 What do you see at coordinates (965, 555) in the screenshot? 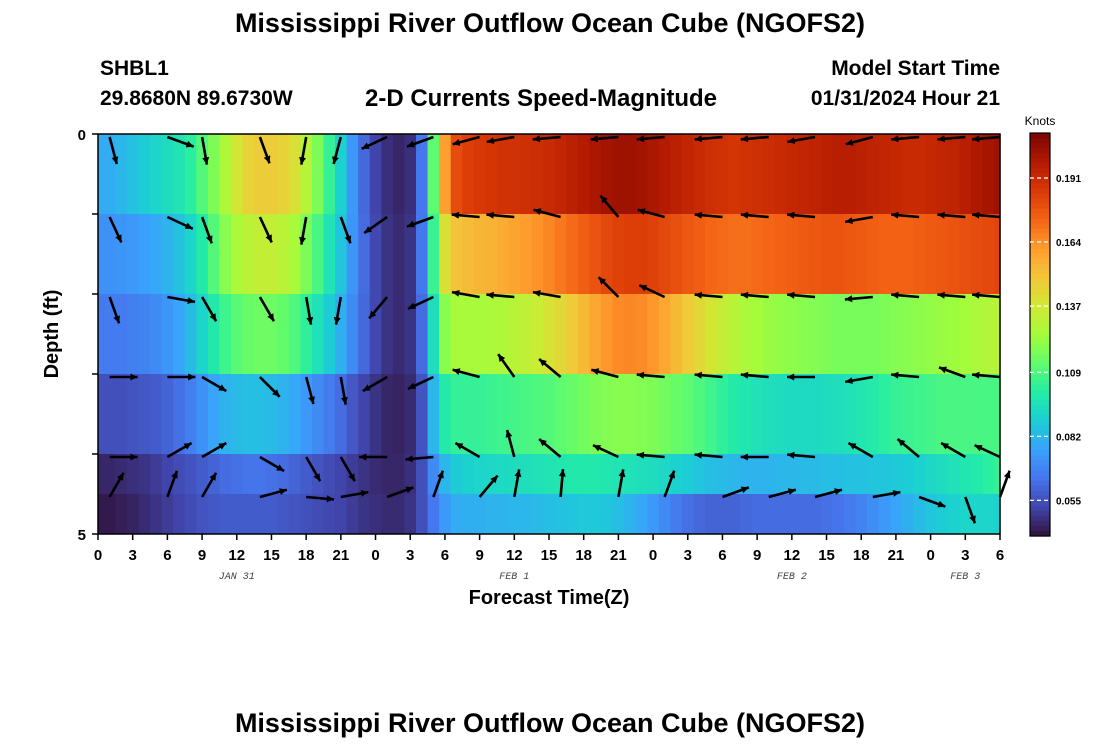
I see `x-tick-label: 3` at bounding box center [965, 555].